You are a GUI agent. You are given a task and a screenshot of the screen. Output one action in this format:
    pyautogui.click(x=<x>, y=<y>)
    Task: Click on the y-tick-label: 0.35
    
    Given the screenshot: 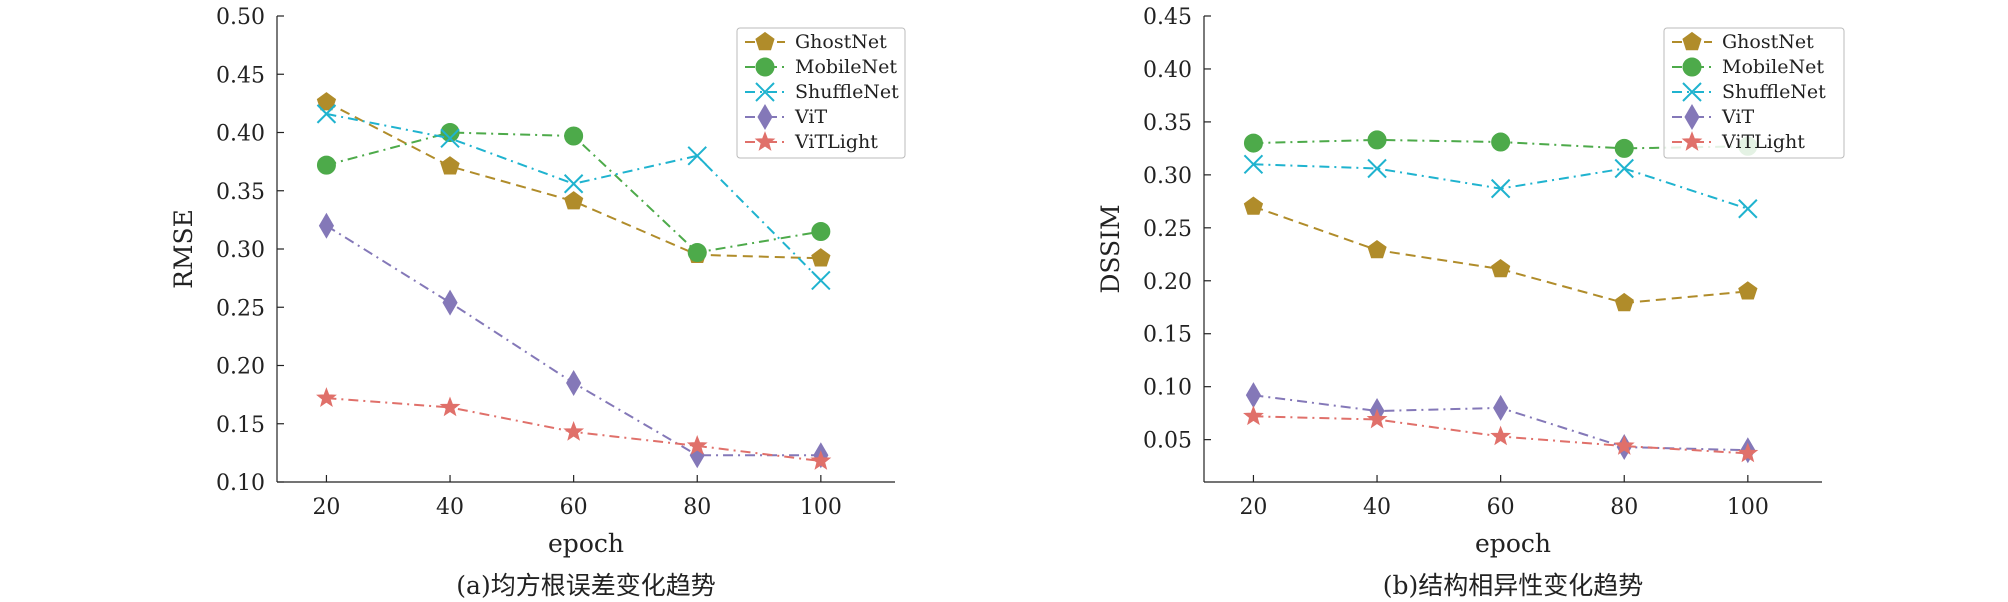 What is the action you would take?
    pyautogui.click(x=240, y=192)
    